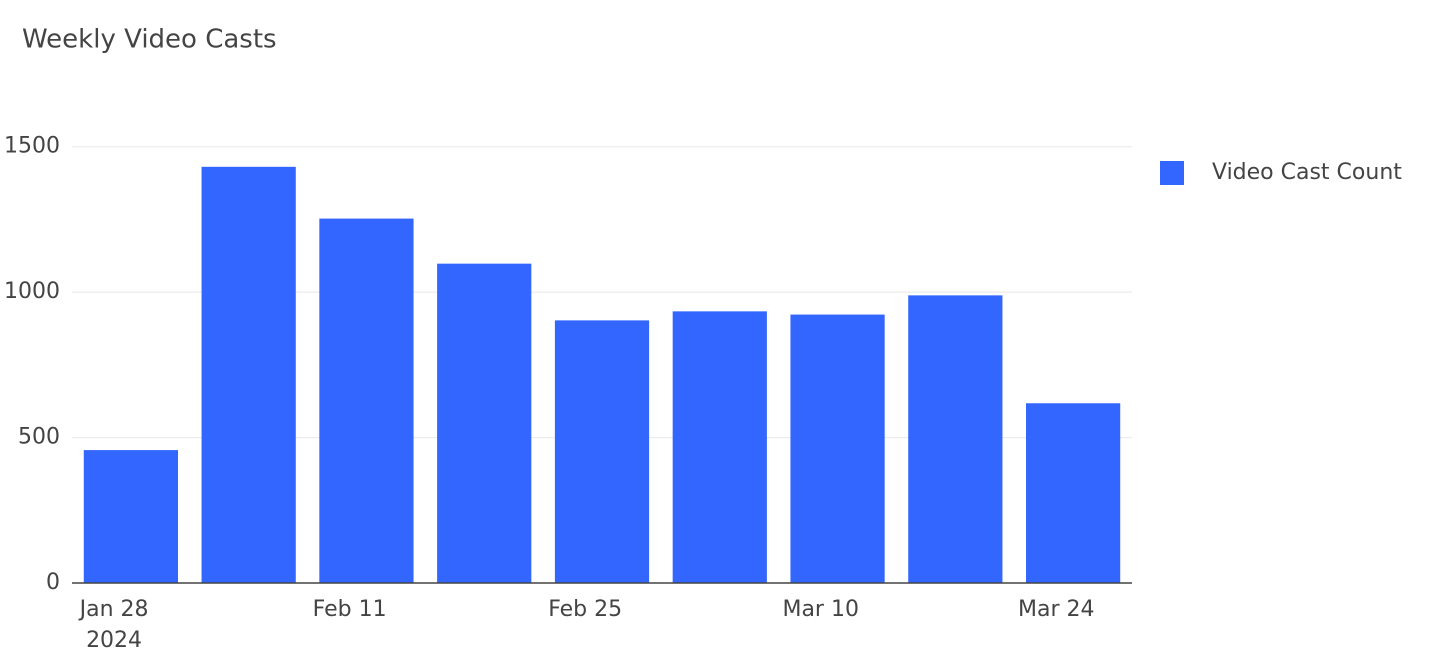 This screenshot has width=1436, height=670. Describe the element at coordinates (149, 40) in the screenshot. I see `chart-title: Weekly Video Casts` at that location.